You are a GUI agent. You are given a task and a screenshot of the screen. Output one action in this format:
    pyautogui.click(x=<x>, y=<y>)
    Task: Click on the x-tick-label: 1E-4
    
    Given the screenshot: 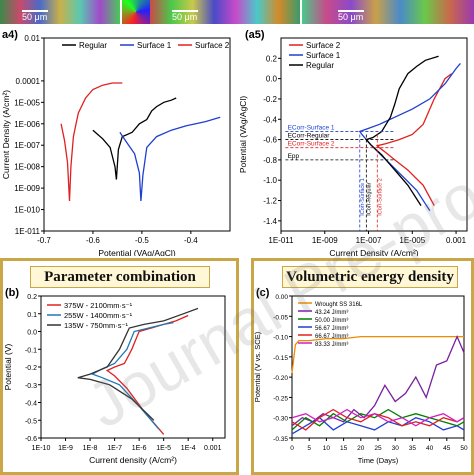 What is the action you would take?
    pyautogui.click(x=188, y=448)
    